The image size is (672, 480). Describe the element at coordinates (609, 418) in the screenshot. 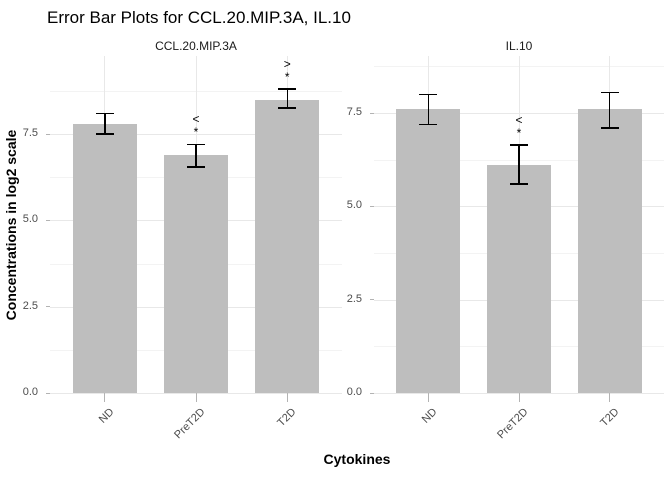

I see `x-tick-label-t2d: T2D` at that location.